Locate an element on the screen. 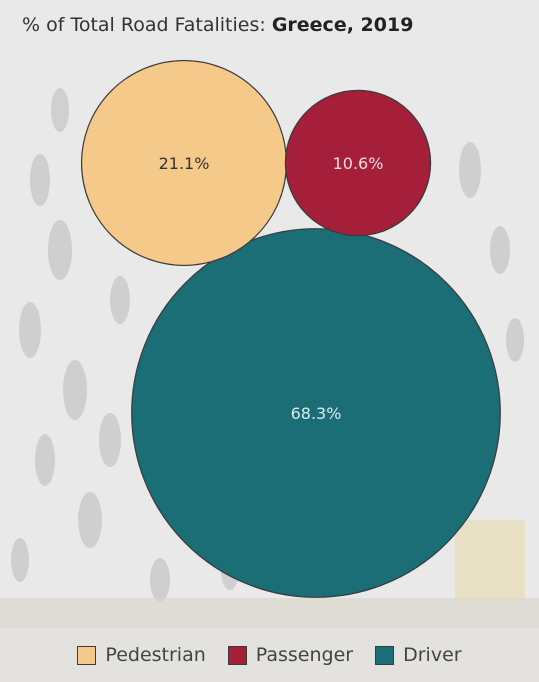  title-prefix: % of Total Road Fatalities: is located at coordinates (147, 25).